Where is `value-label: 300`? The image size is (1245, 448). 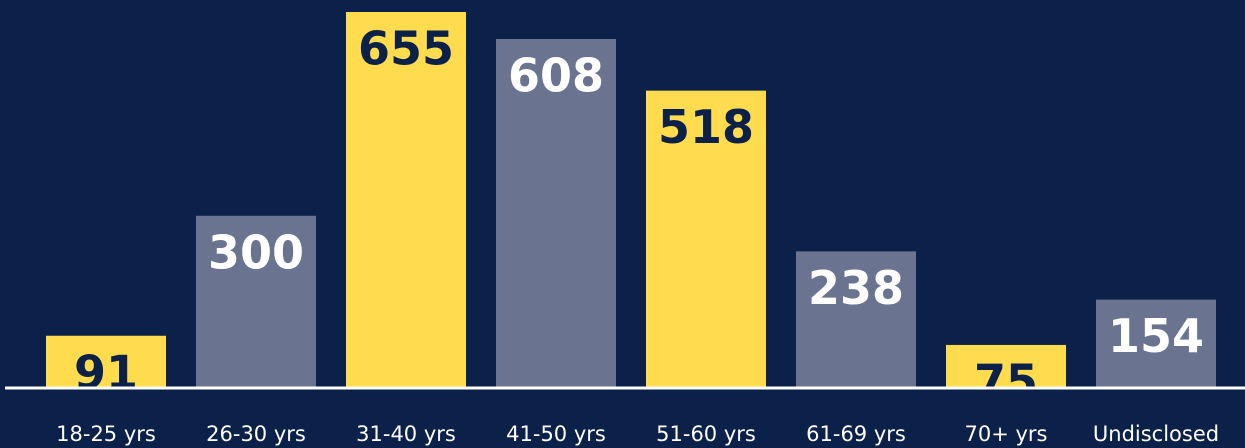 value-label: 300 is located at coordinates (256, 252).